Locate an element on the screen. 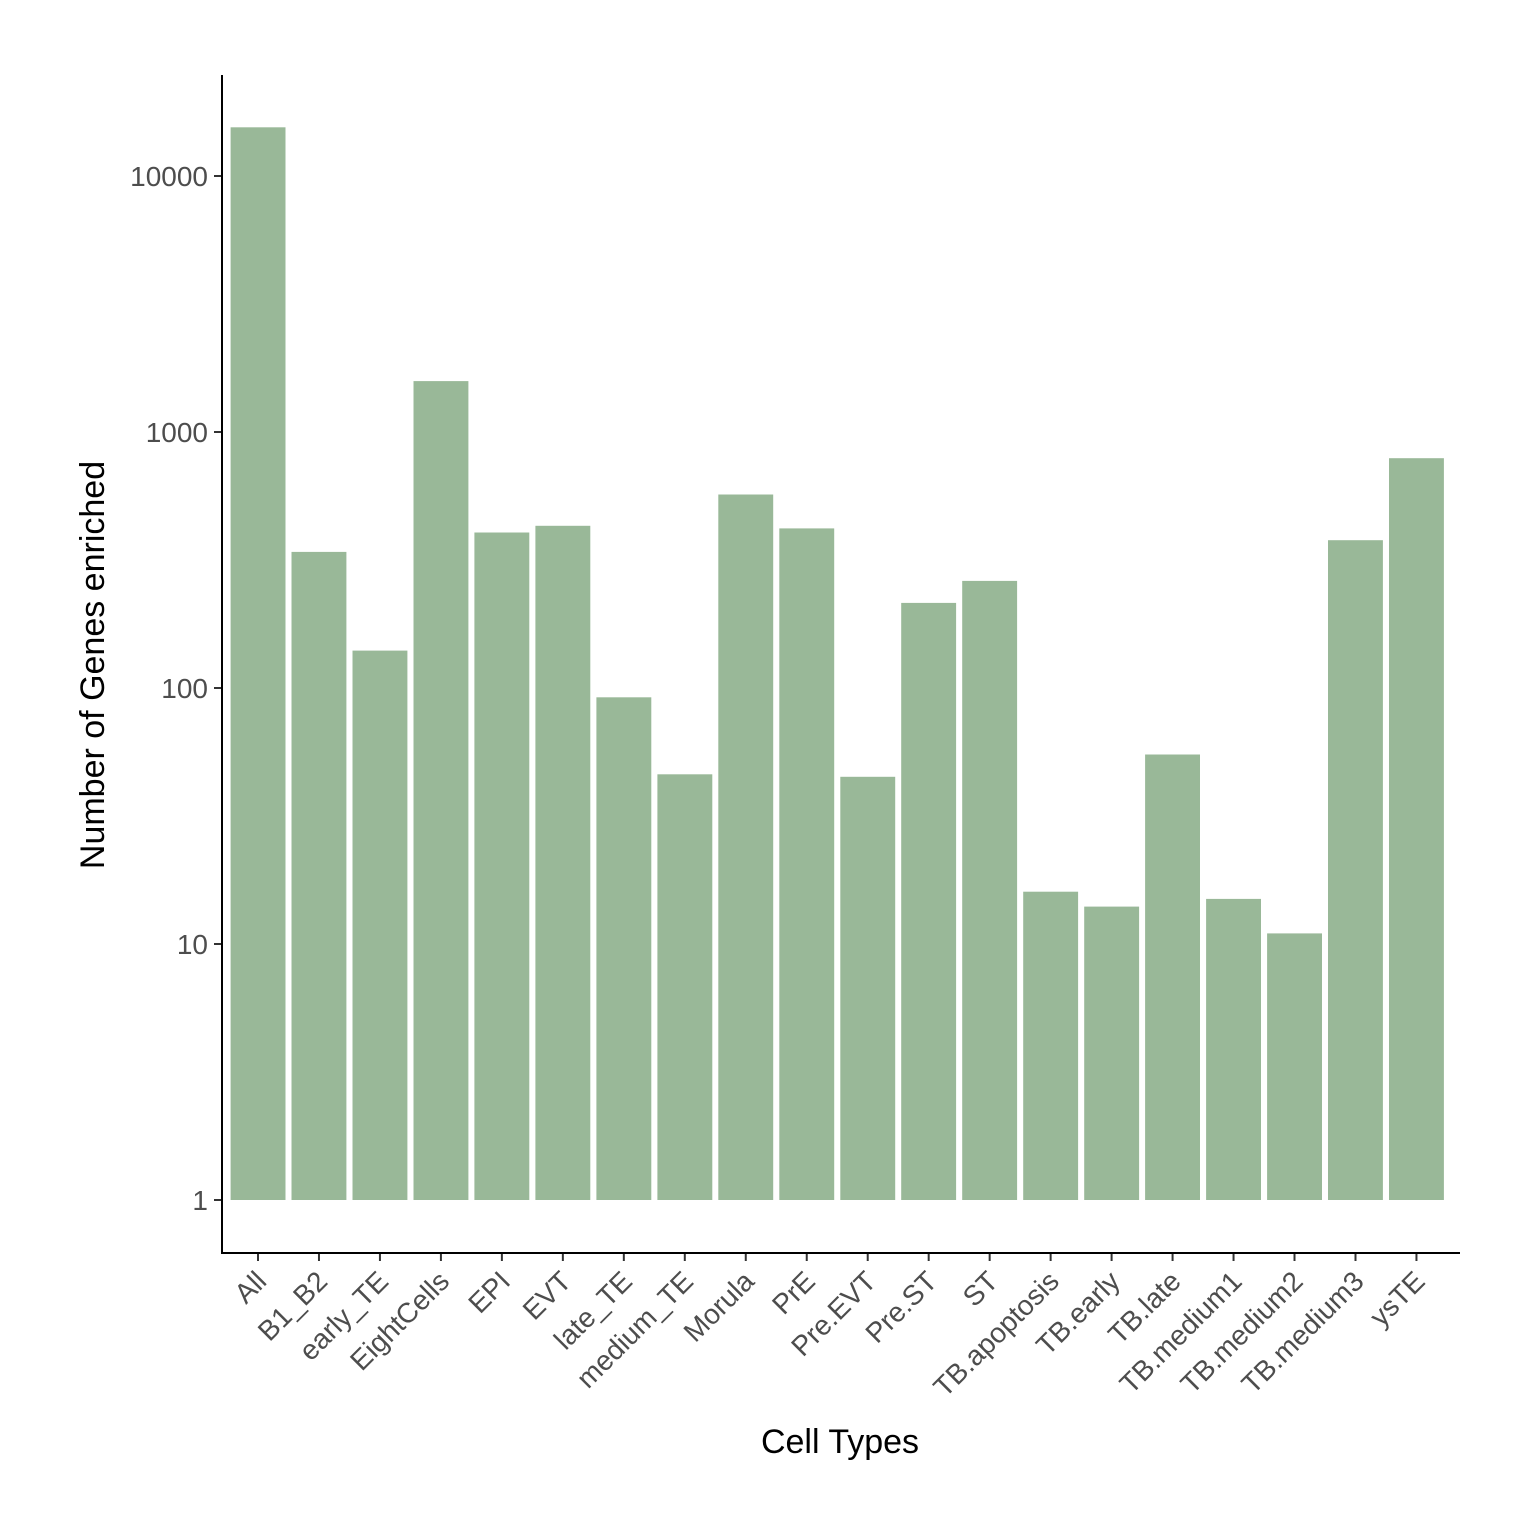 This screenshot has height=1536, width=1536. y-tick-label: 10 is located at coordinates (192, 944).